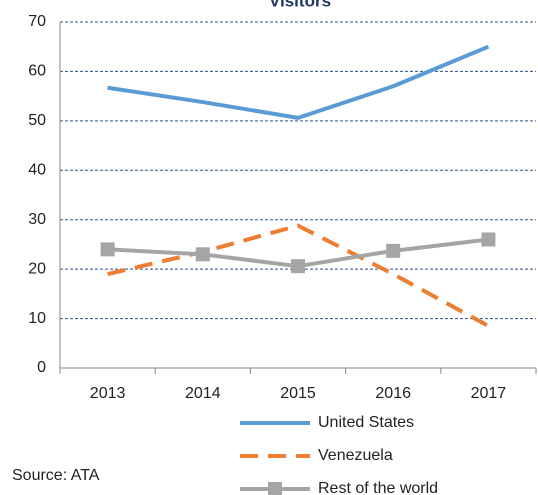 Image resolution: width=538 pixels, height=495 pixels. I want to click on y-tick-label: 10, so click(37, 318).